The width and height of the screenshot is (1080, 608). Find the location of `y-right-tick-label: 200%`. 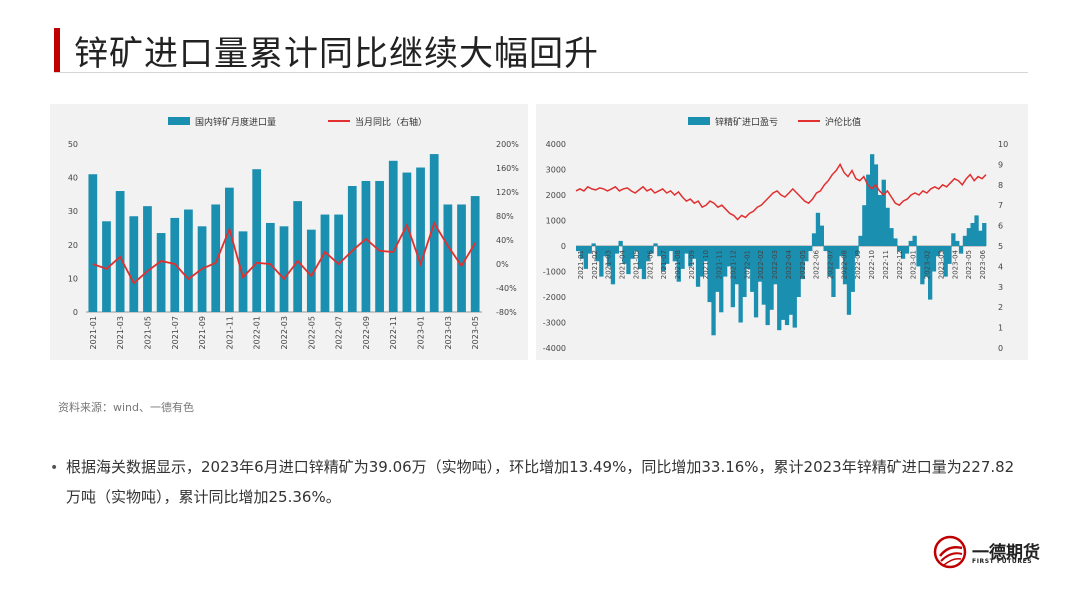

y-right-tick-label: 200% is located at coordinates (507, 144).